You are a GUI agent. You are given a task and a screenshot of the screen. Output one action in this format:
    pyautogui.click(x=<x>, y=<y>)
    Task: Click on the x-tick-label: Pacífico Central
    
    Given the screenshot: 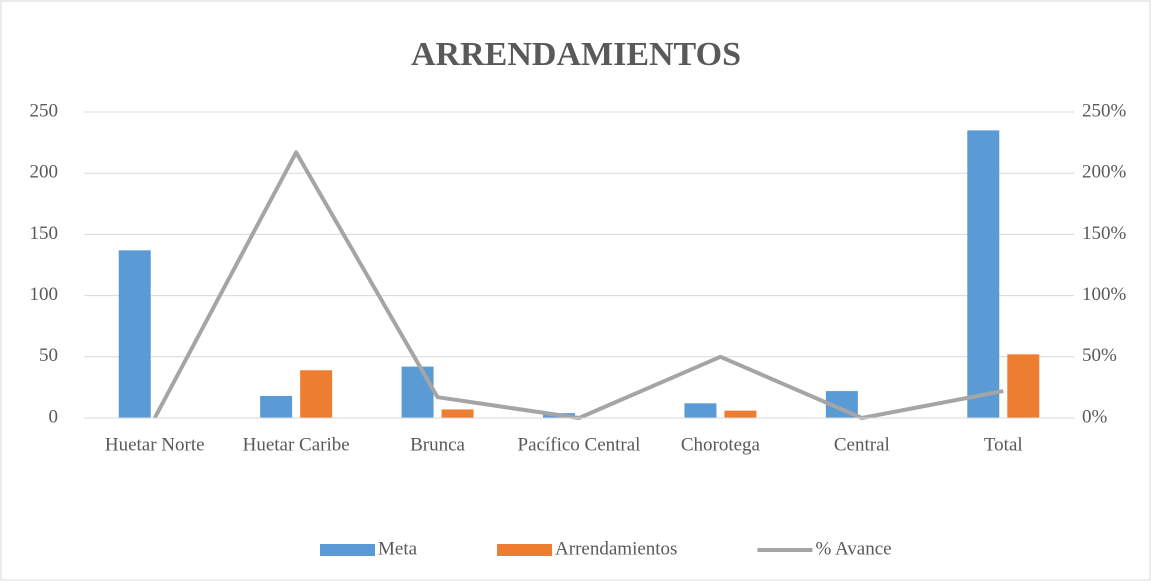 What is the action you would take?
    pyautogui.click(x=579, y=444)
    